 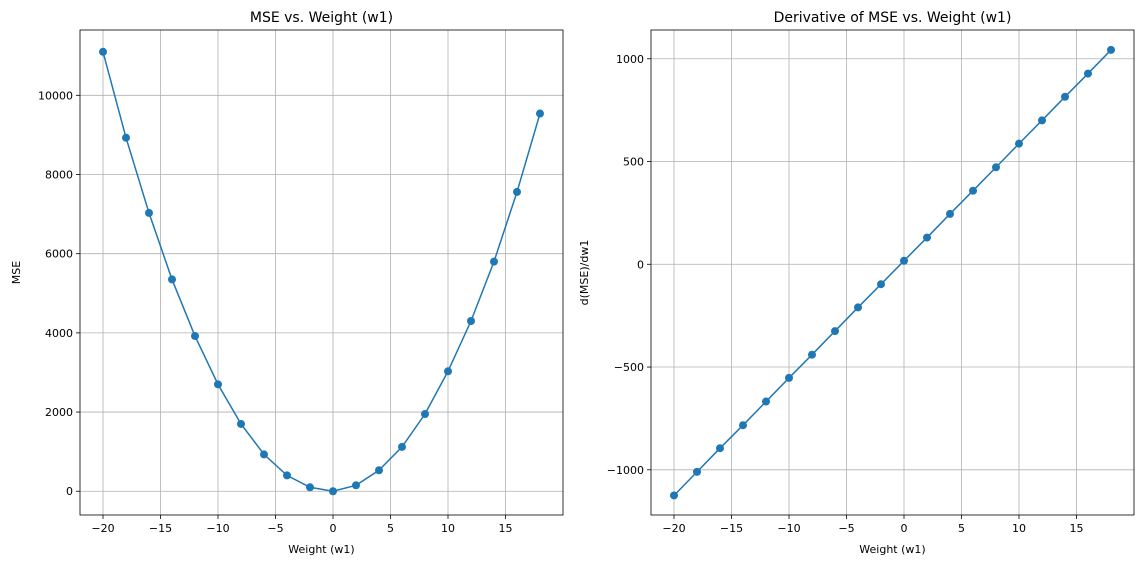 I want to click on y-tick-label: 2000, so click(x=59, y=412).